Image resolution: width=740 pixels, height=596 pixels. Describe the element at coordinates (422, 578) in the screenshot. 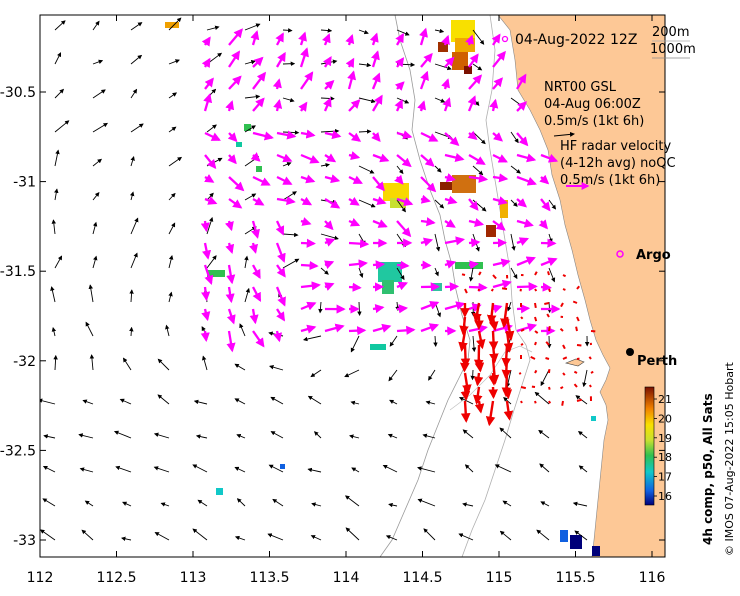

I see `x-tick-label: 114.5` at that location.